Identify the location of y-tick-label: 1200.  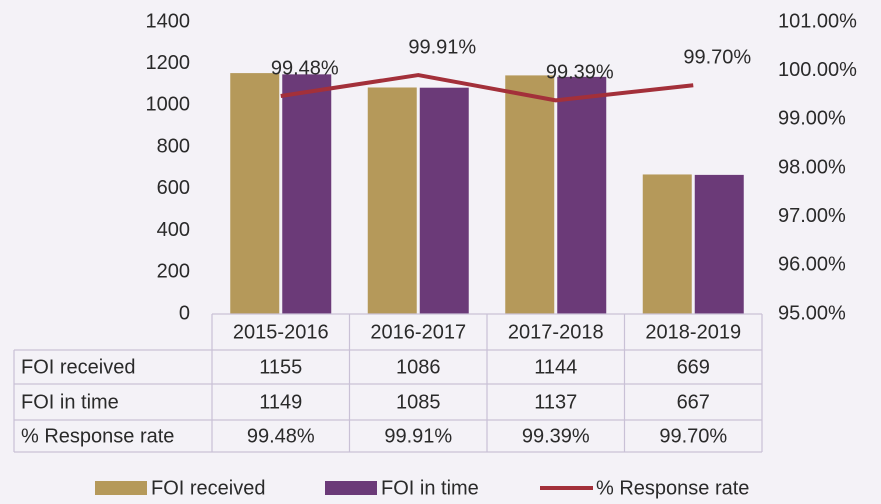
(168, 63).